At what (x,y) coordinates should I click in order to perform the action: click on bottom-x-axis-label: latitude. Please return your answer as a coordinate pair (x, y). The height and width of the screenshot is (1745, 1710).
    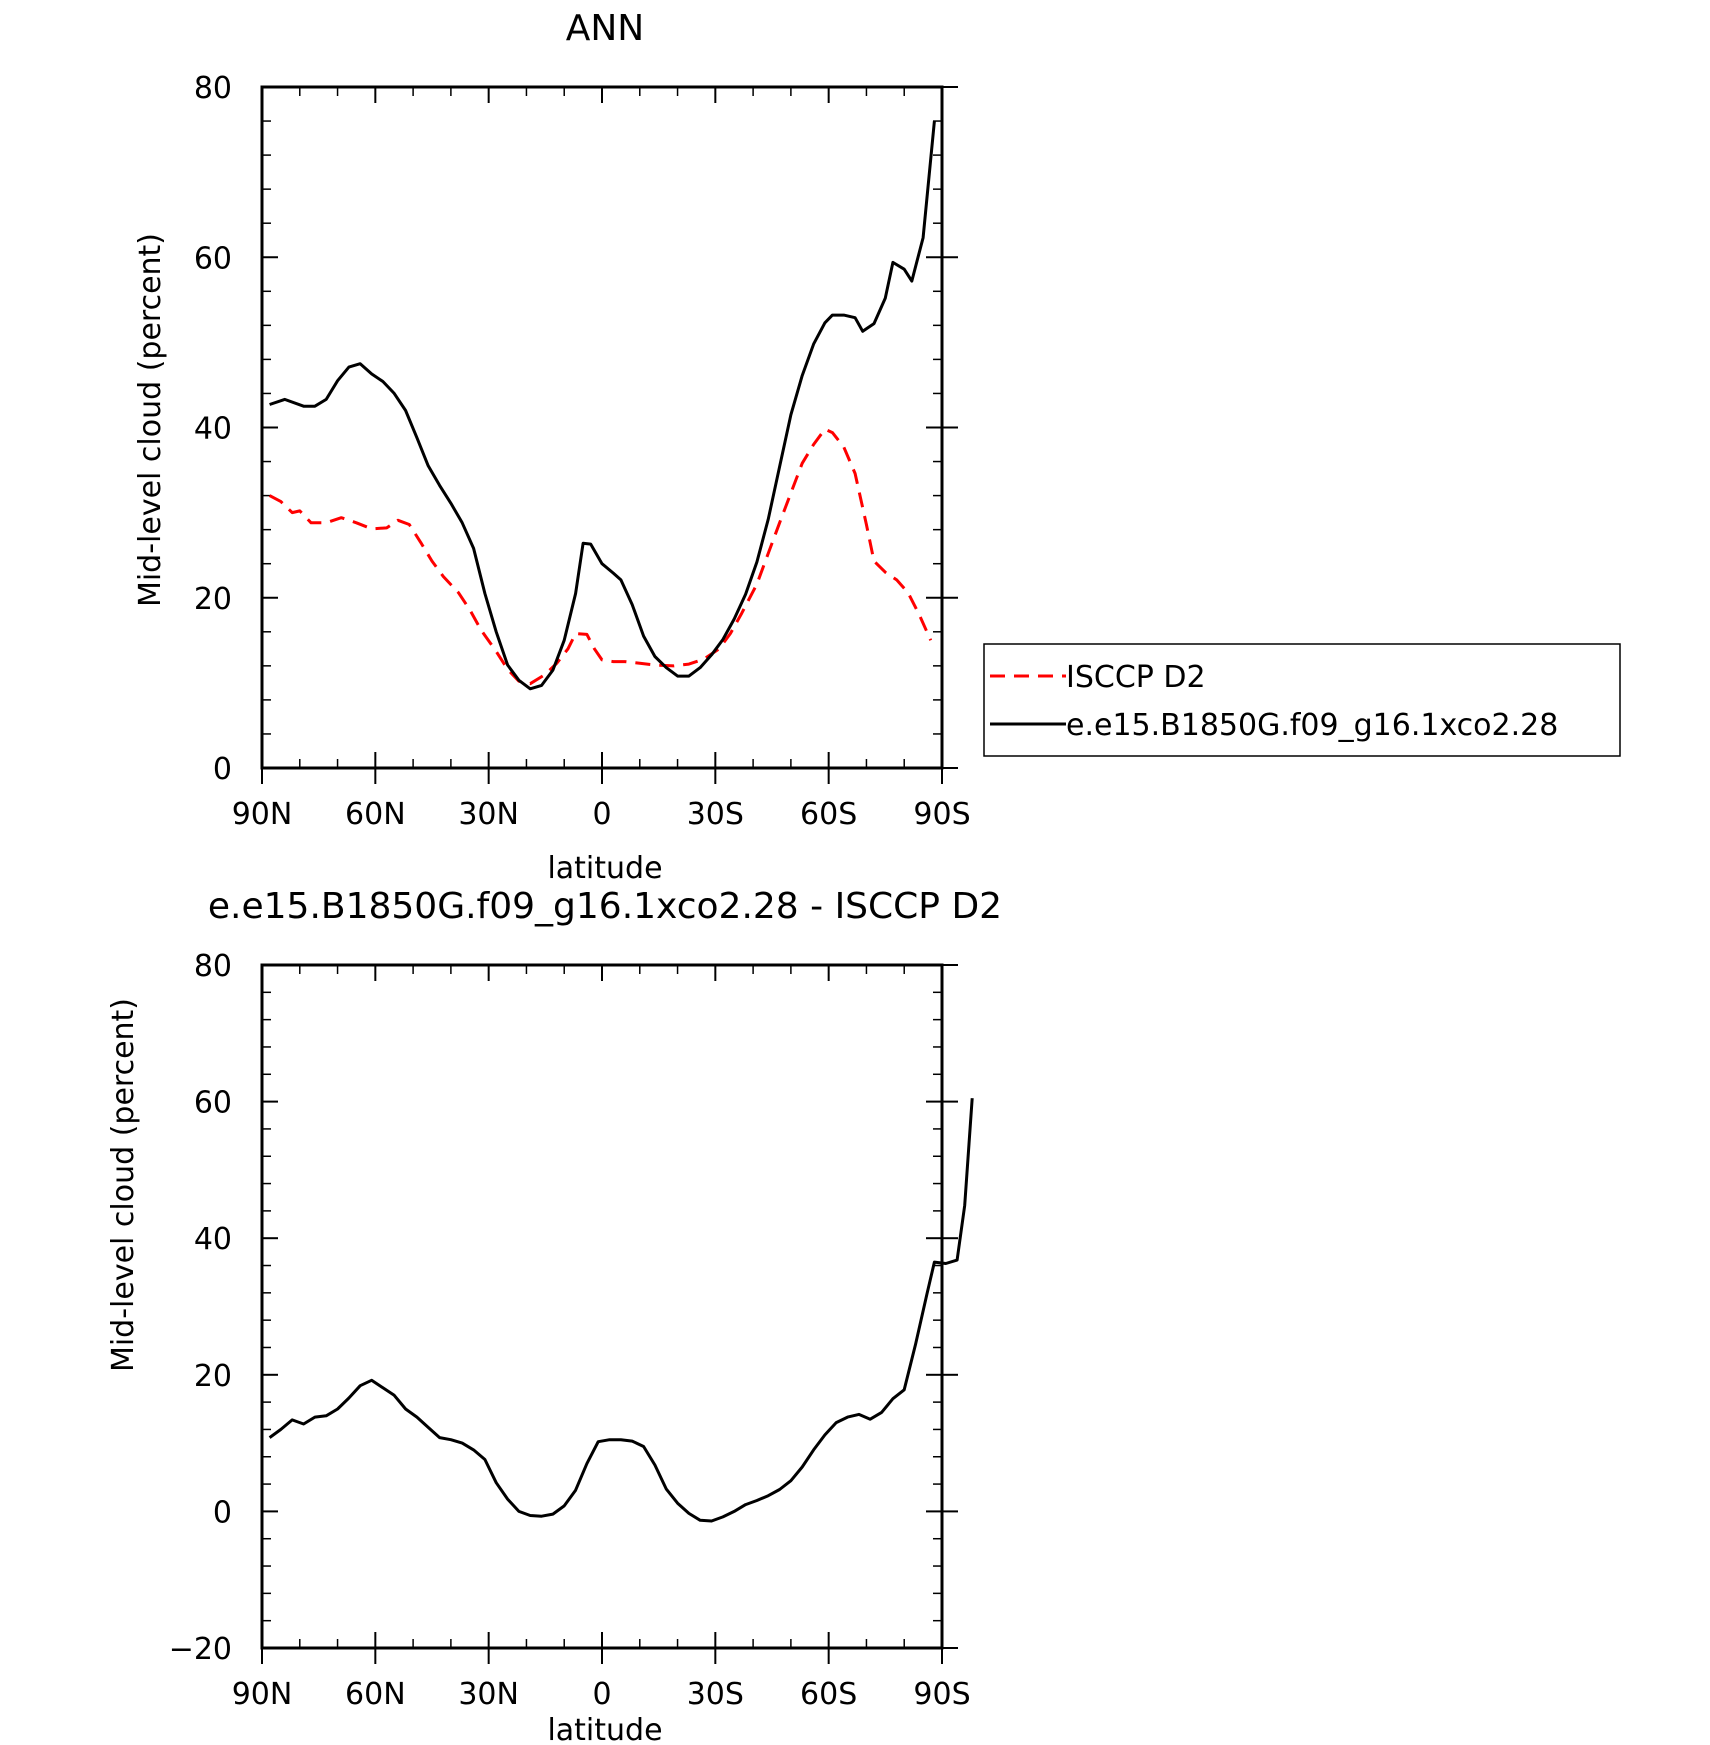
    Looking at the image, I should click on (604, 1729).